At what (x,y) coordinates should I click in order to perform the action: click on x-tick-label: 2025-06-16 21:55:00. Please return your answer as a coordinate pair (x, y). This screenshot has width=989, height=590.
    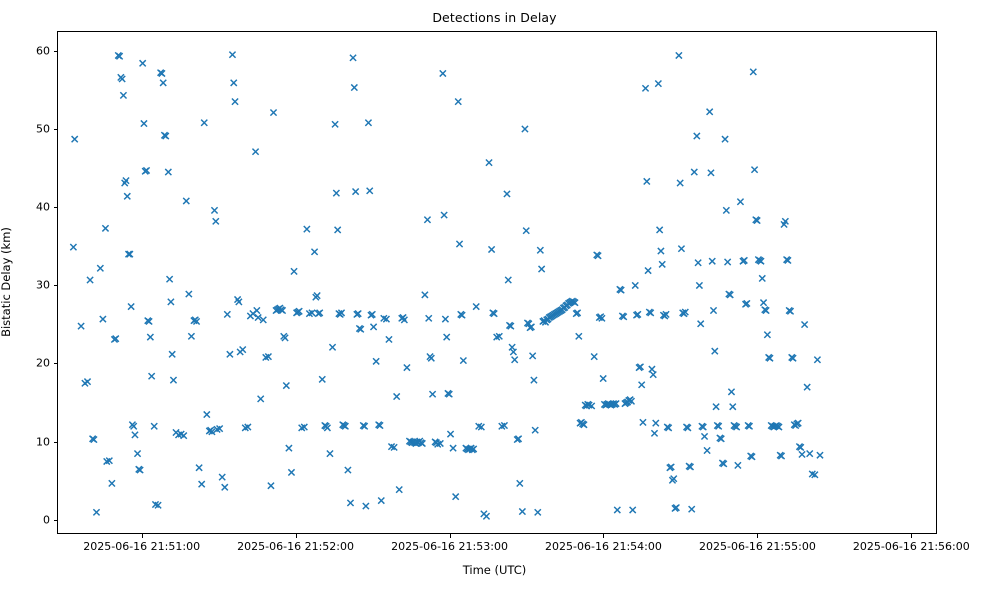
    Looking at the image, I should click on (757, 546).